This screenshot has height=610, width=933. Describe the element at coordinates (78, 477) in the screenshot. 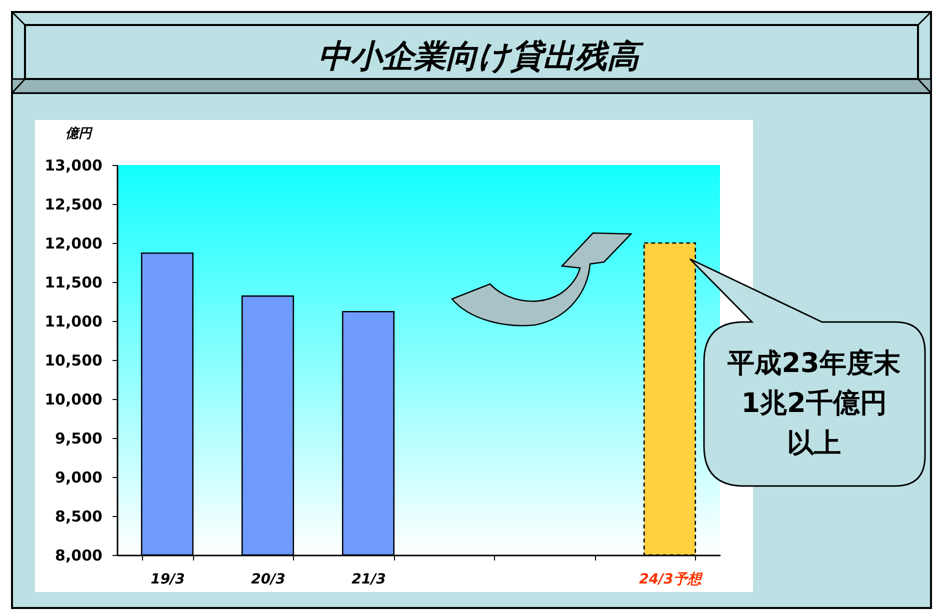

I see `y-tick-label: 9,000` at that location.